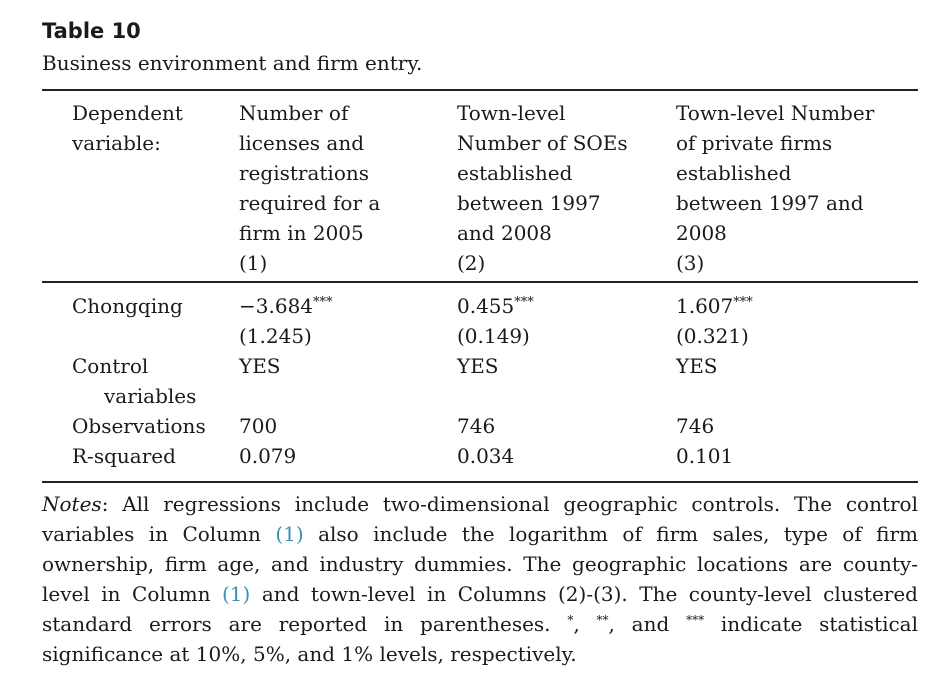  What do you see at coordinates (91, 31) in the screenshot?
I see `table-title: Table 10` at bounding box center [91, 31].